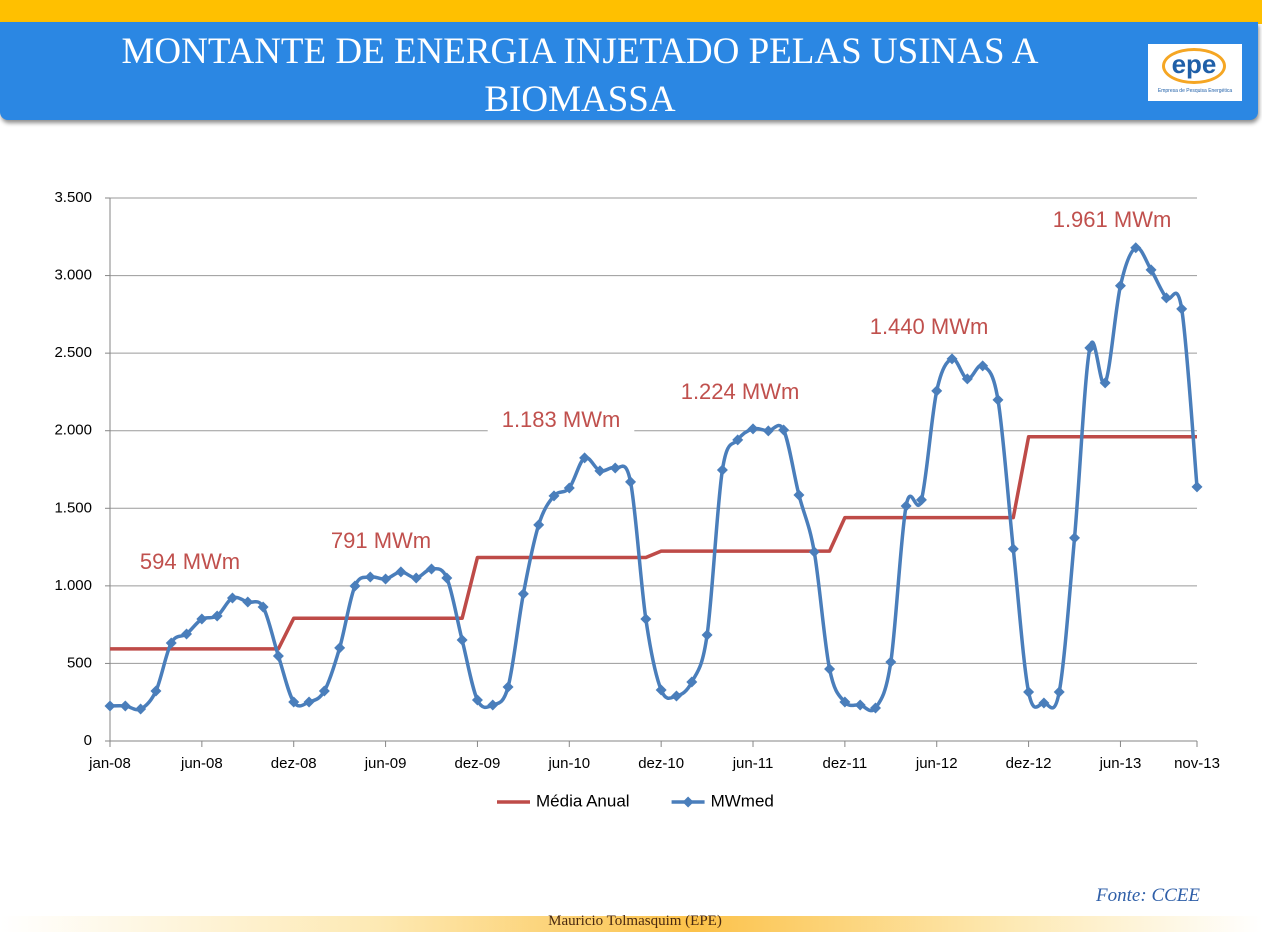  I want to click on annotation-group: 1.961 MWm, so click(1112, 219).